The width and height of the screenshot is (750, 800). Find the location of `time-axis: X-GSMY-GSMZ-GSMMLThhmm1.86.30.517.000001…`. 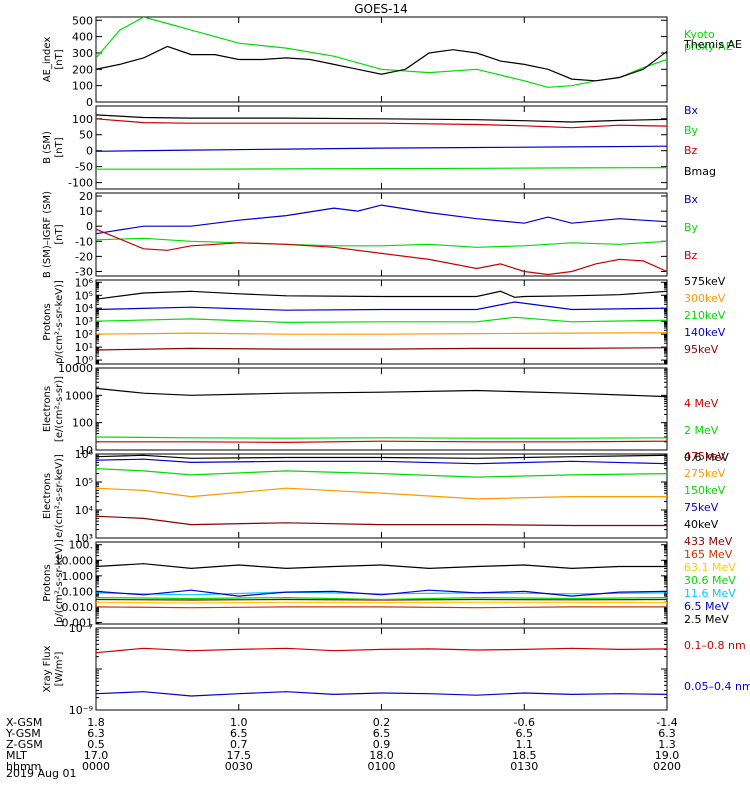

time-axis: X-GSMY-GSMZ-GSMMLThhmm1.86.30.517.000001… is located at coordinates (343, 744).